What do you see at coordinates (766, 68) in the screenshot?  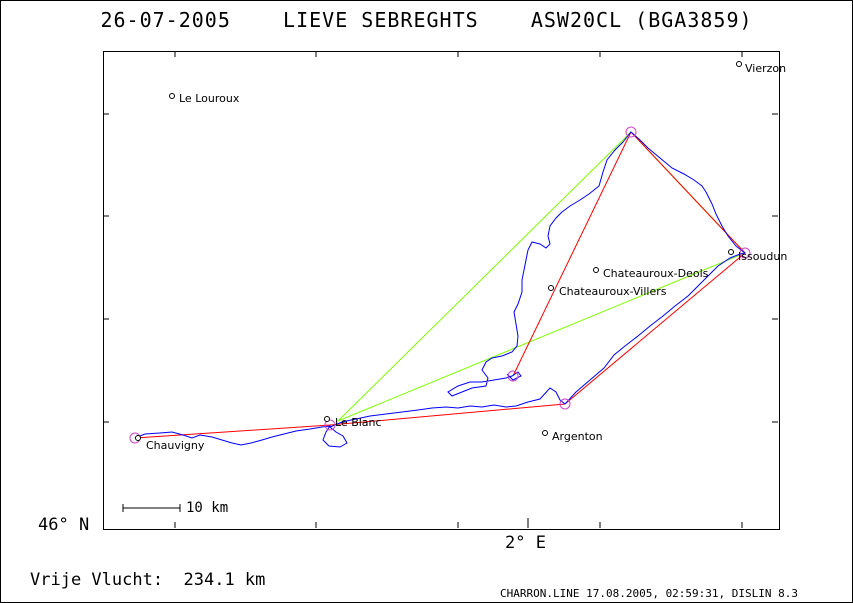 I see `place-label-vierzon: Vierzon` at bounding box center [766, 68].